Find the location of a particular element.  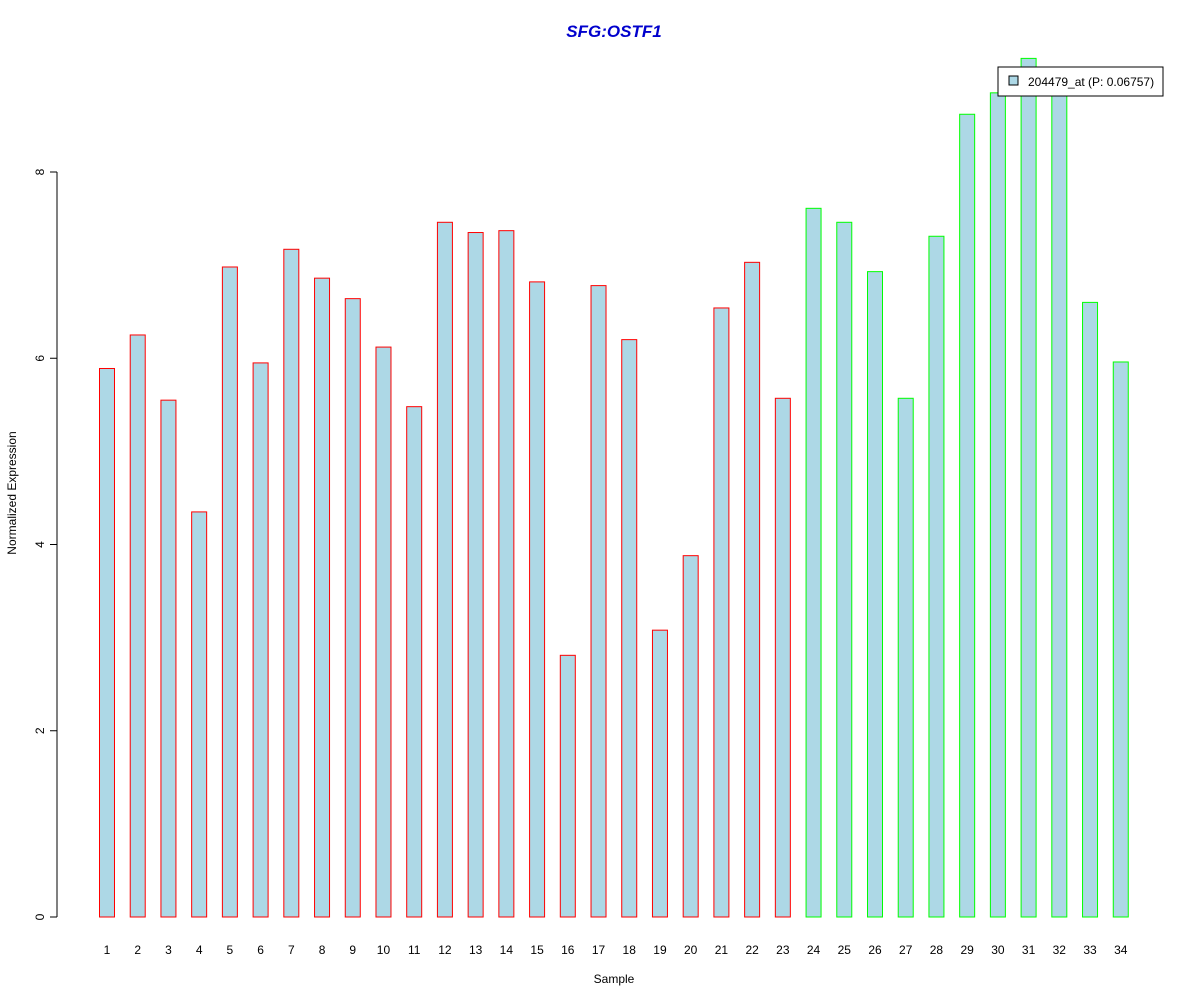

x-tick-label: 5 is located at coordinates (230, 950).